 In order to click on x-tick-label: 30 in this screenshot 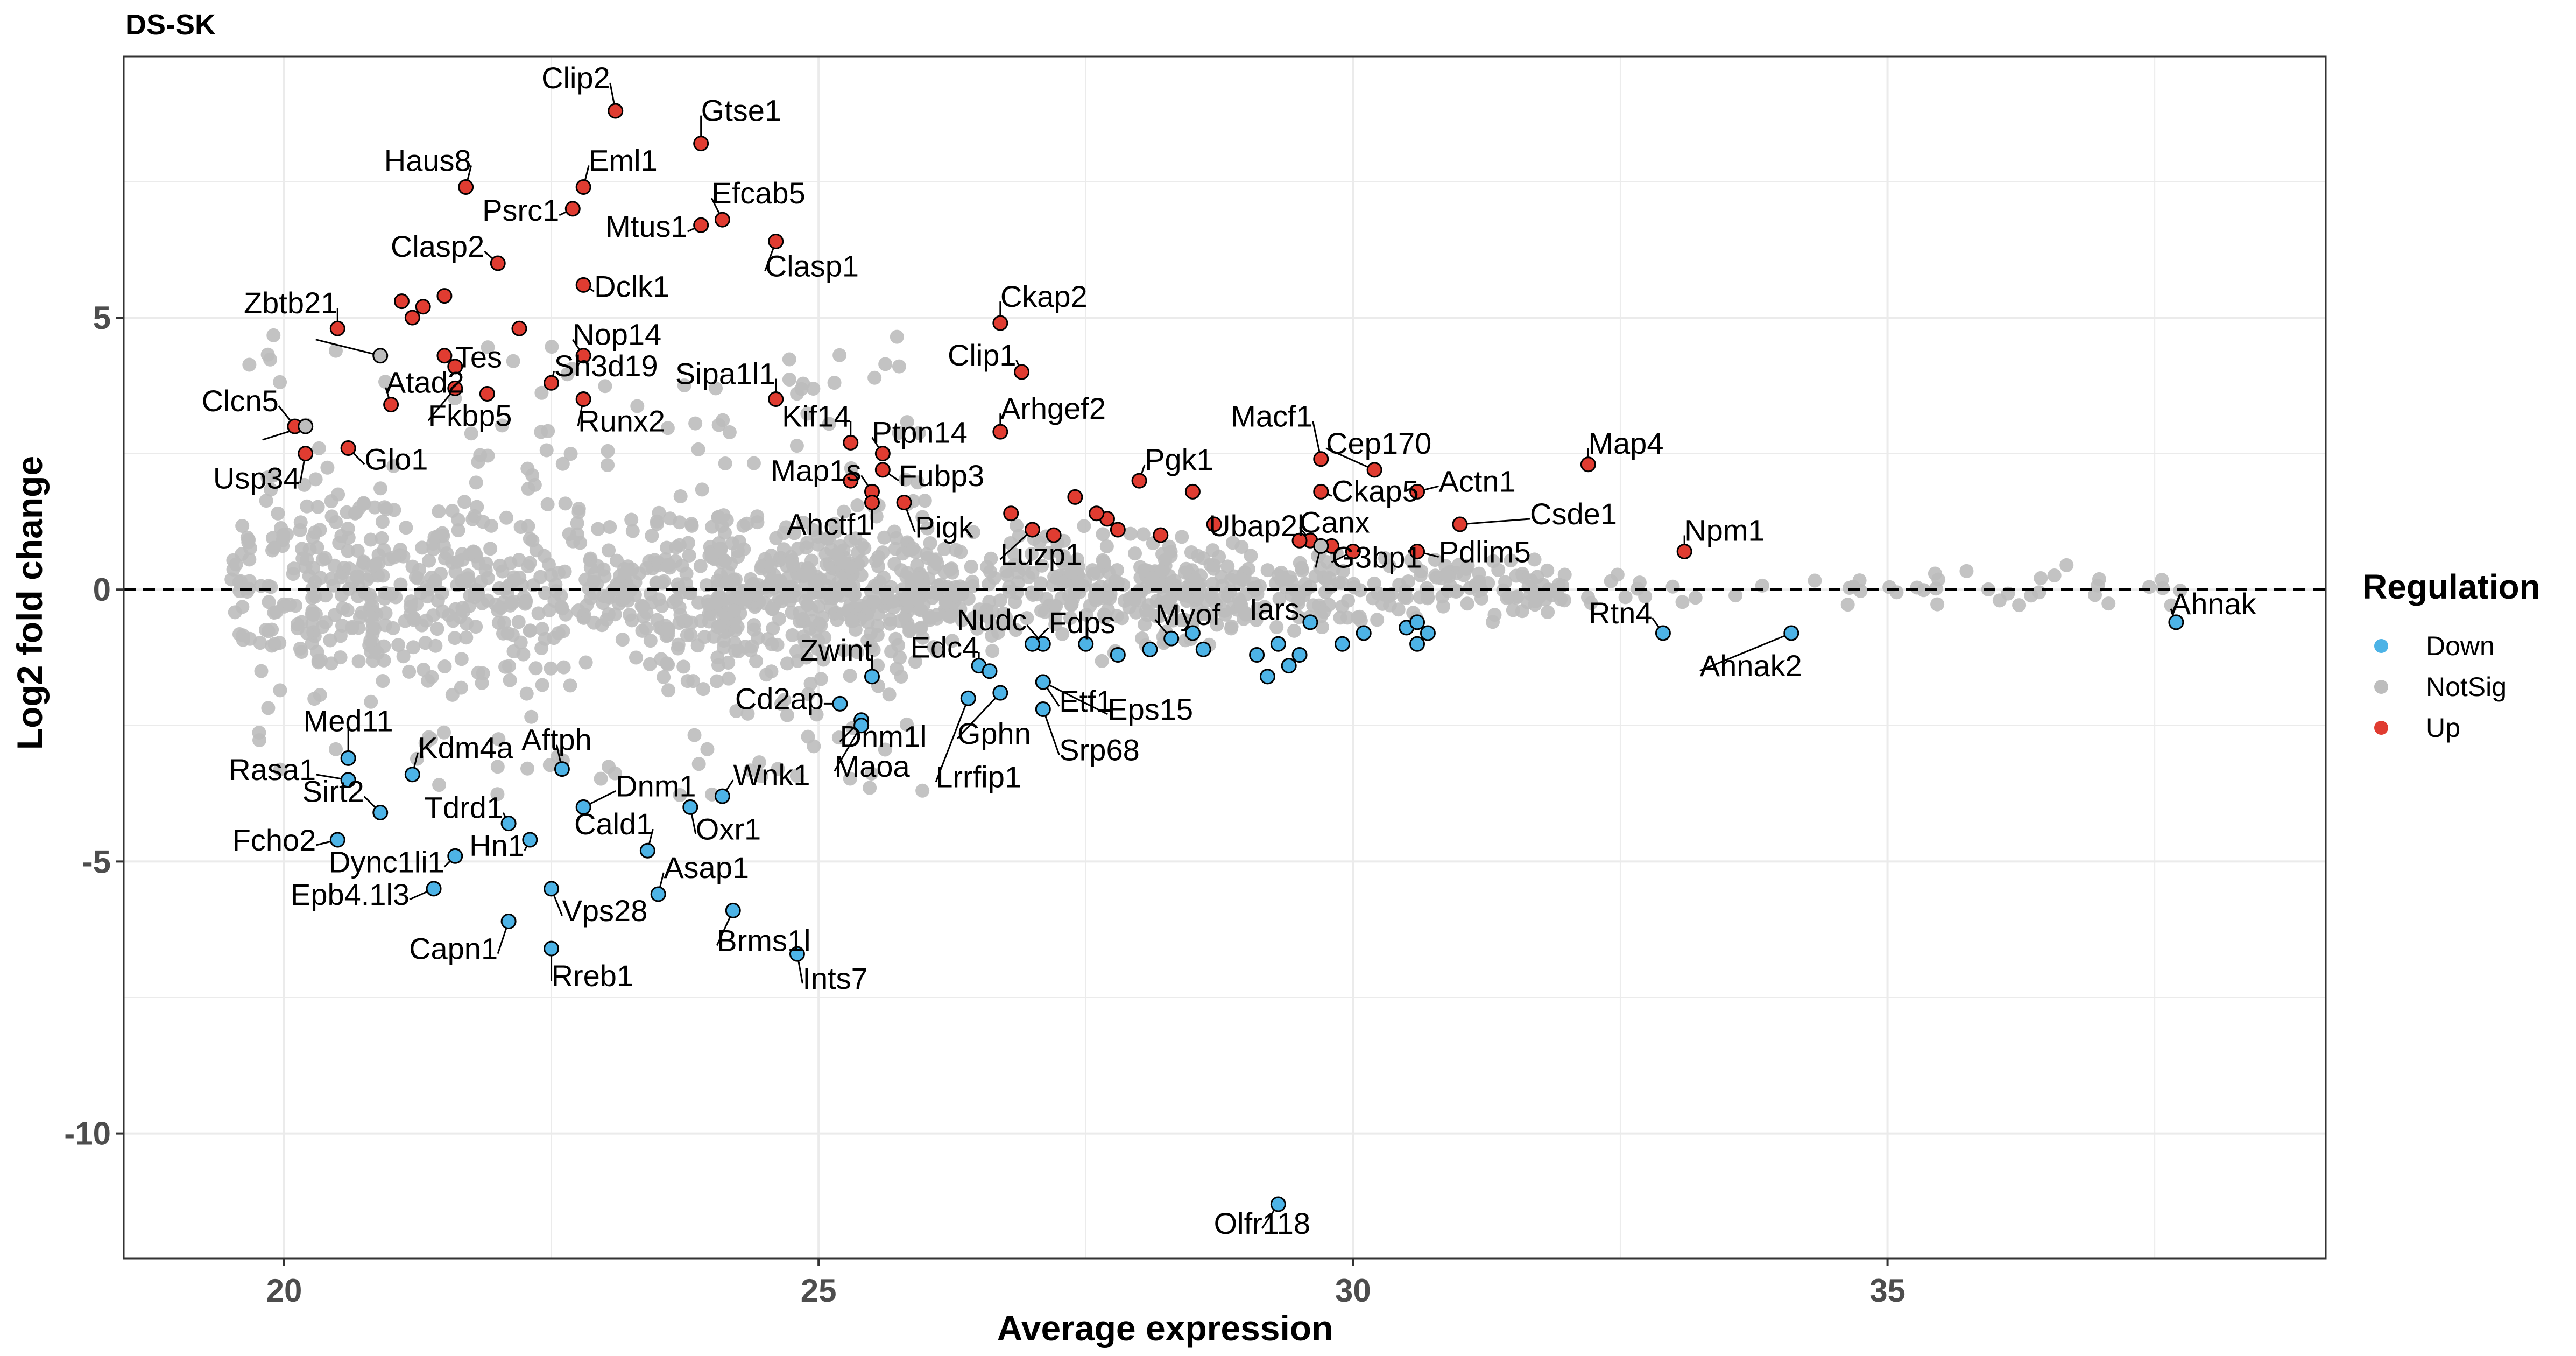, I will do `click(1353, 1291)`.